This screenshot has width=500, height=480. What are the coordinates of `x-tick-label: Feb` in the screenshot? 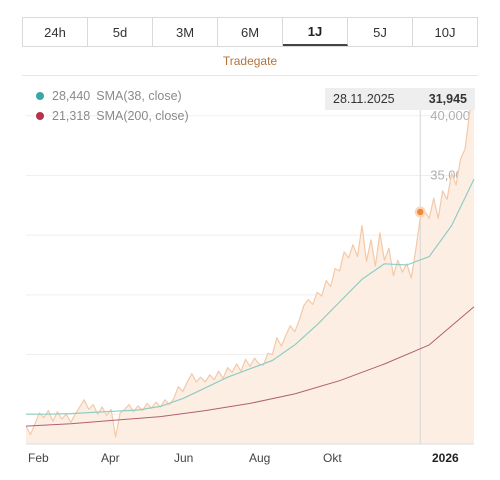 It's located at (38, 458).